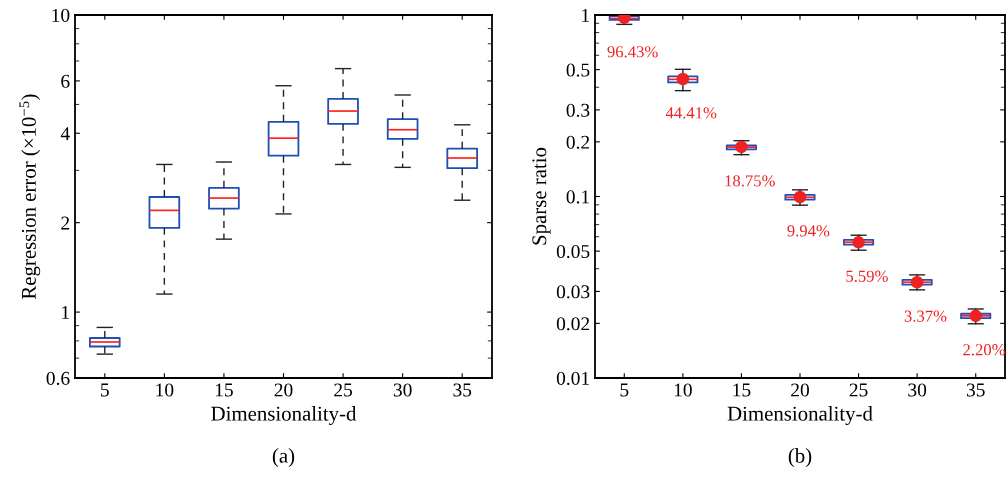 The width and height of the screenshot is (1007, 479). I want to click on y-tick-label: 0.1, so click(577, 197).